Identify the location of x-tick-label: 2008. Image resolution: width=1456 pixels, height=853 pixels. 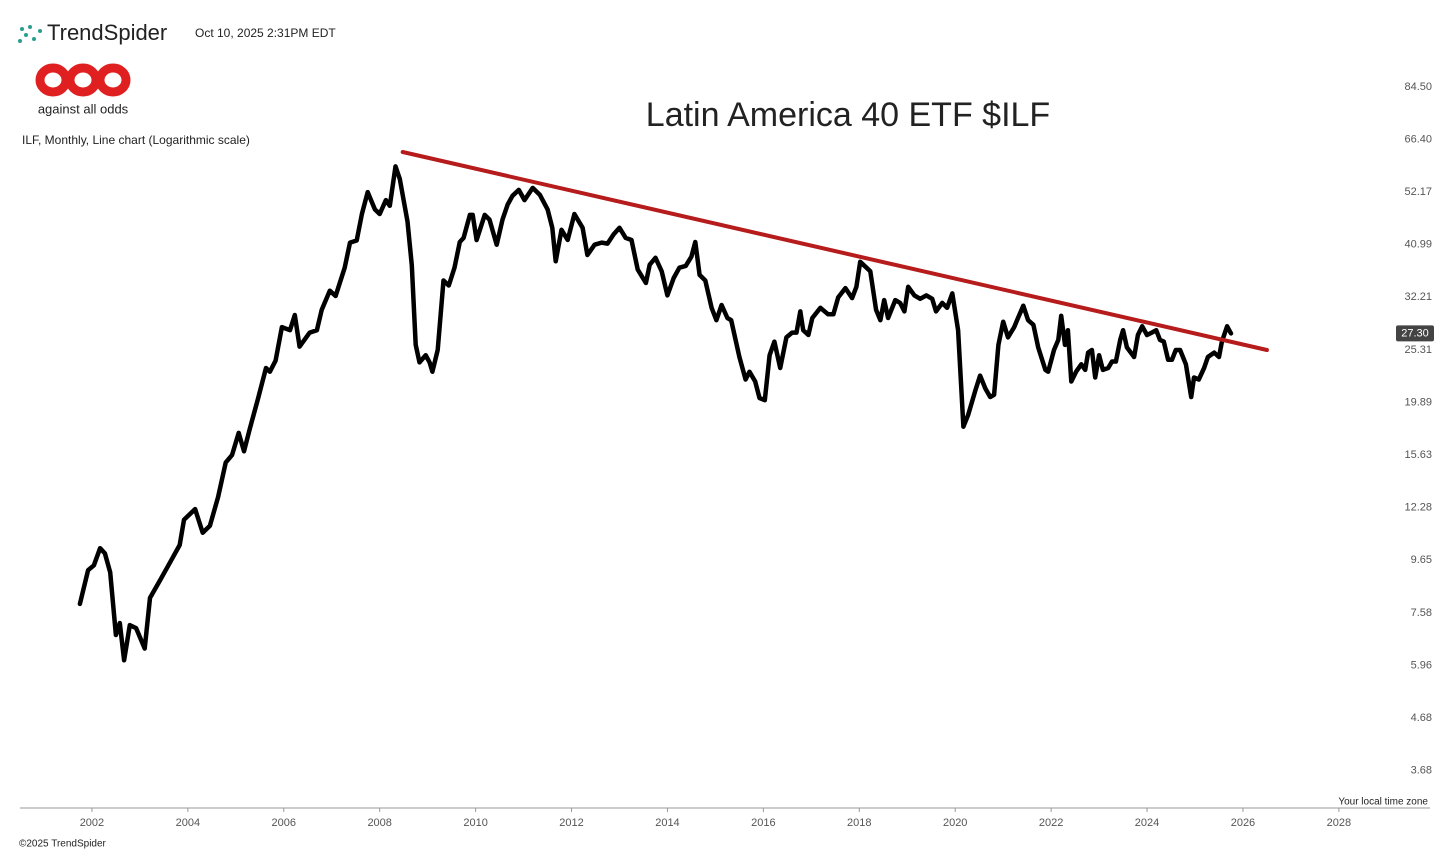
(379, 823).